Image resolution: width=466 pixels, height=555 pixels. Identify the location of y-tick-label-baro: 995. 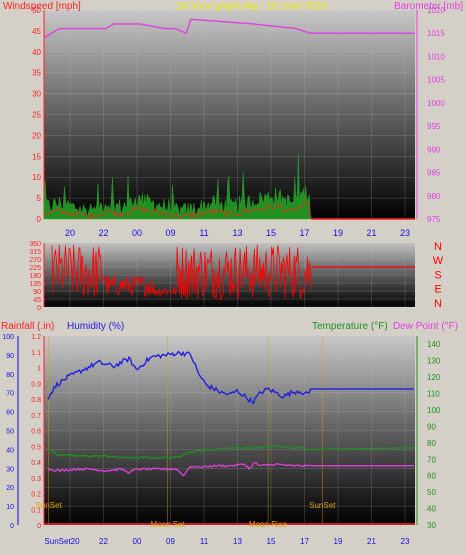
(434, 126).